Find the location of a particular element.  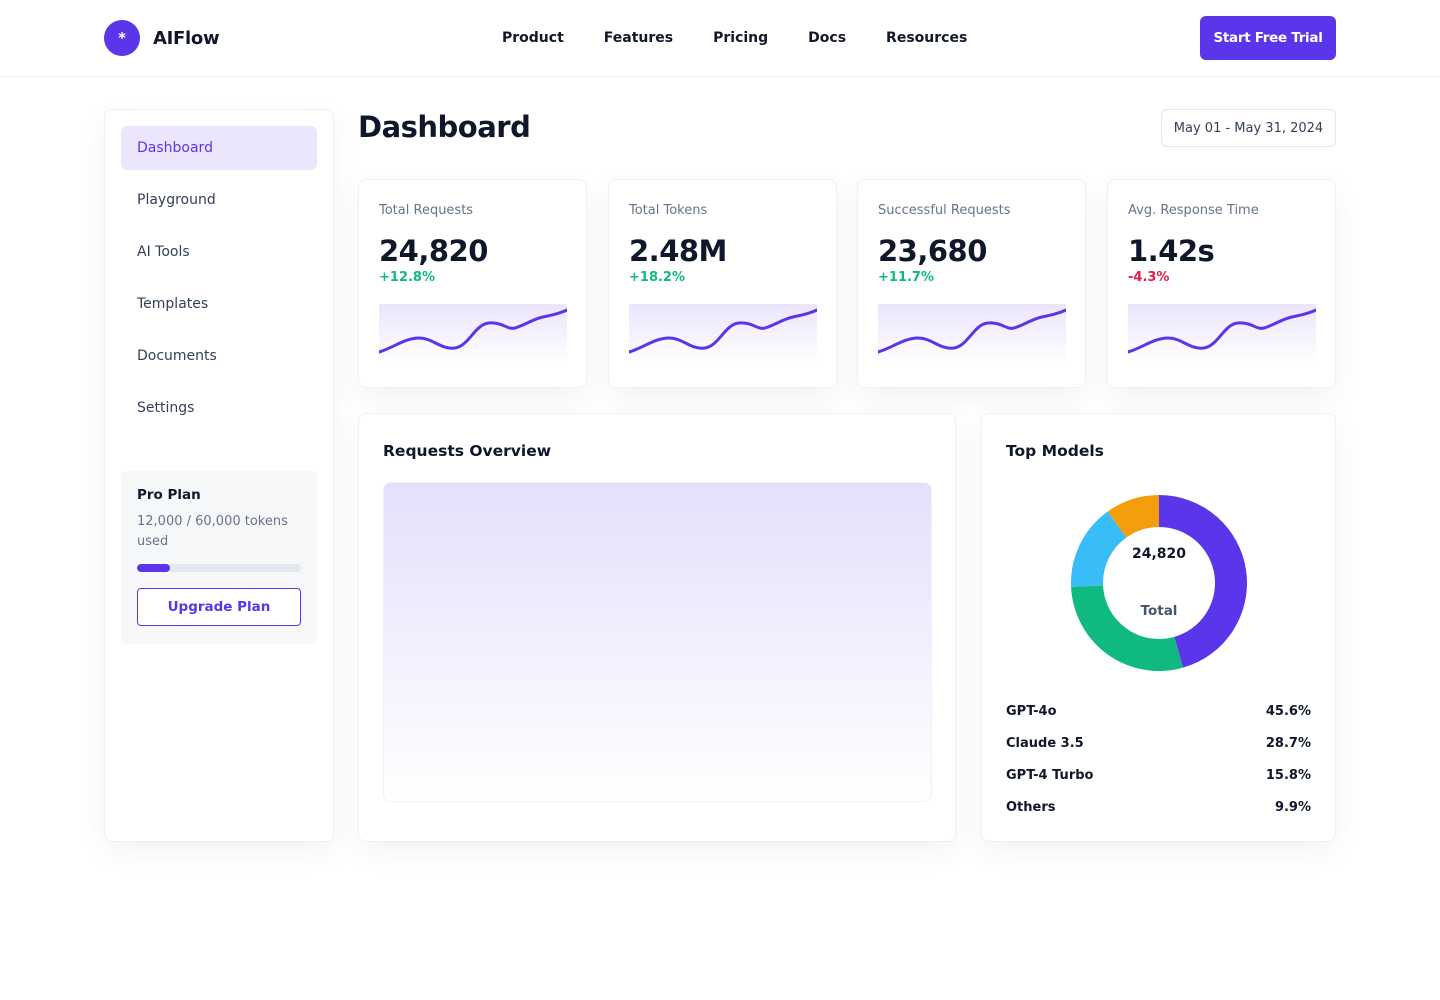

nav-link-features: Features is located at coordinates (638, 38).